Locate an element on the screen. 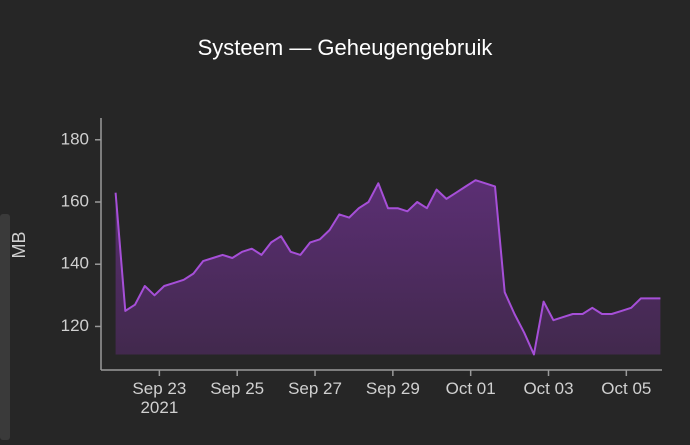 The width and height of the screenshot is (690, 445). side-tab is located at coordinates (5, 327).